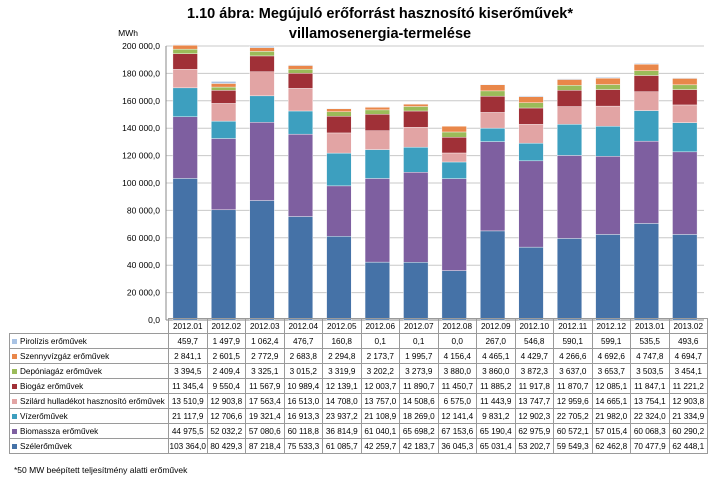 The width and height of the screenshot is (719, 479). What do you see at coordinates (141, 46) in the screenshot?
I see `y-tick-label: 200 000,0` at bounding box center [141, 46].